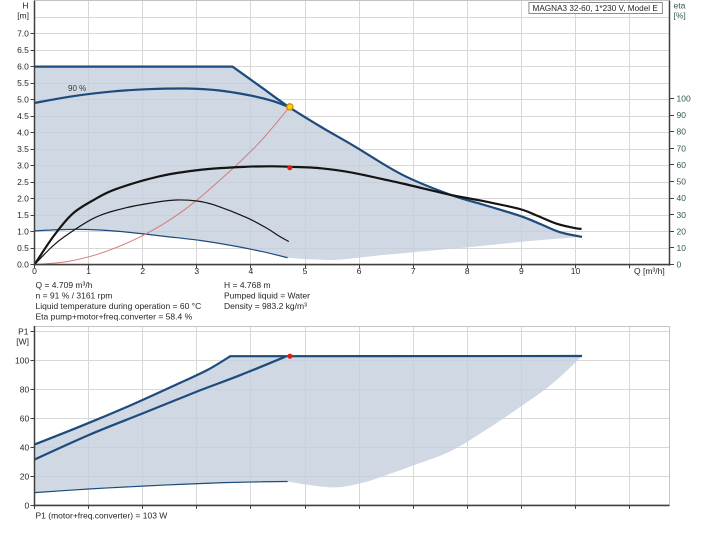  Describe the element at coordinates (77, 88) in the screenshot. I see `svg-text: 90 %` at that location.